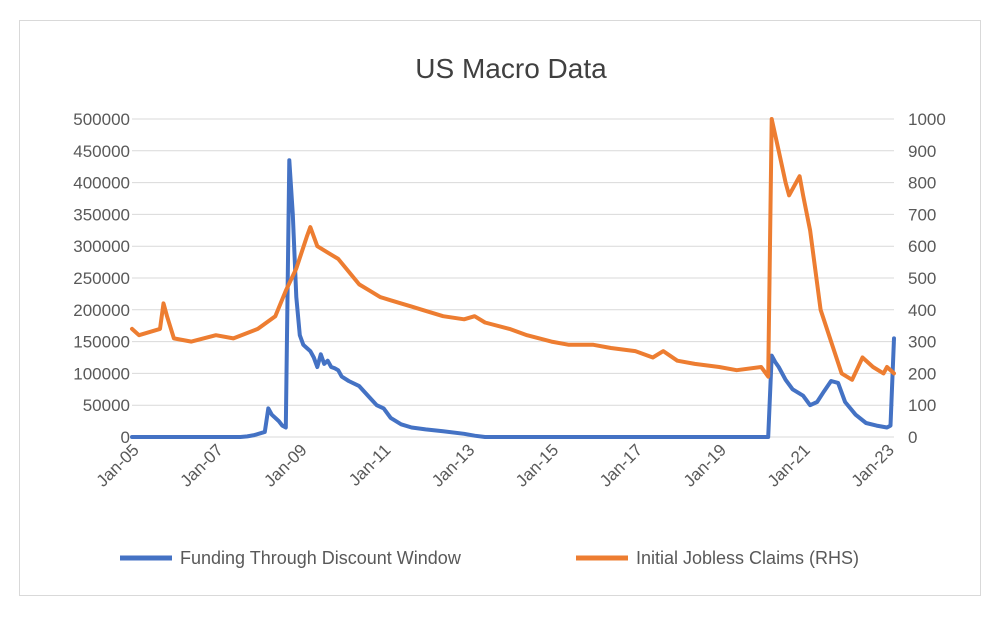 This screenshot has height=620, width=1002. What do you see at coordinates (101, 151) in the screenshot?
I see `y-tick-label: 450000` at bounding box center [101, 151].